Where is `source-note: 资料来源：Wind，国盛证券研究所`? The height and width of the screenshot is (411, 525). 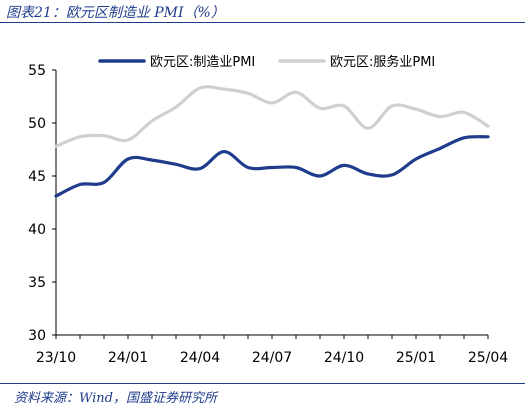 source-note: 资料来源：Wind，国盛证券研究所 is located at coordinates (115, 398).